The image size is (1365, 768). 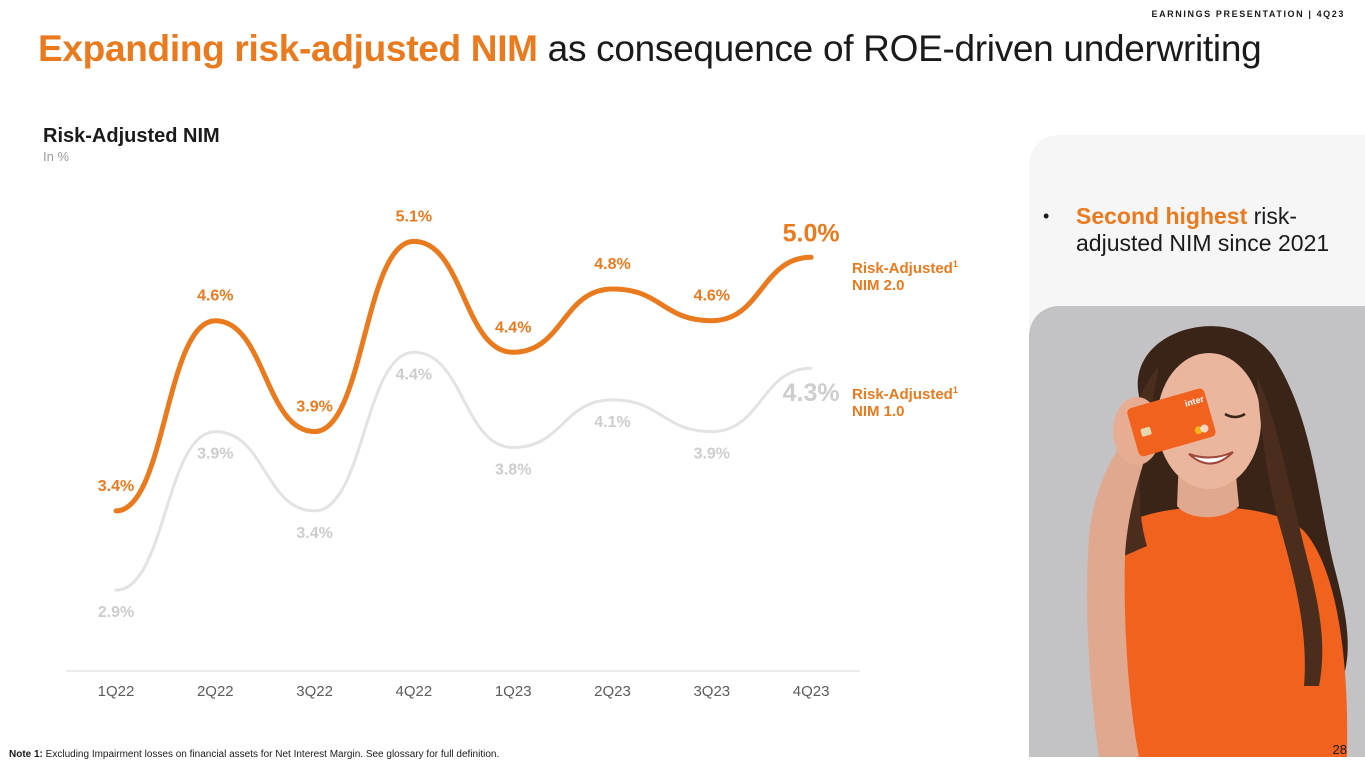 What do you see at coordinates (513, 469) in the screenshot?
I see `data-label-nim-1-1q23: 3.8%` at bounding box center [513, 469].